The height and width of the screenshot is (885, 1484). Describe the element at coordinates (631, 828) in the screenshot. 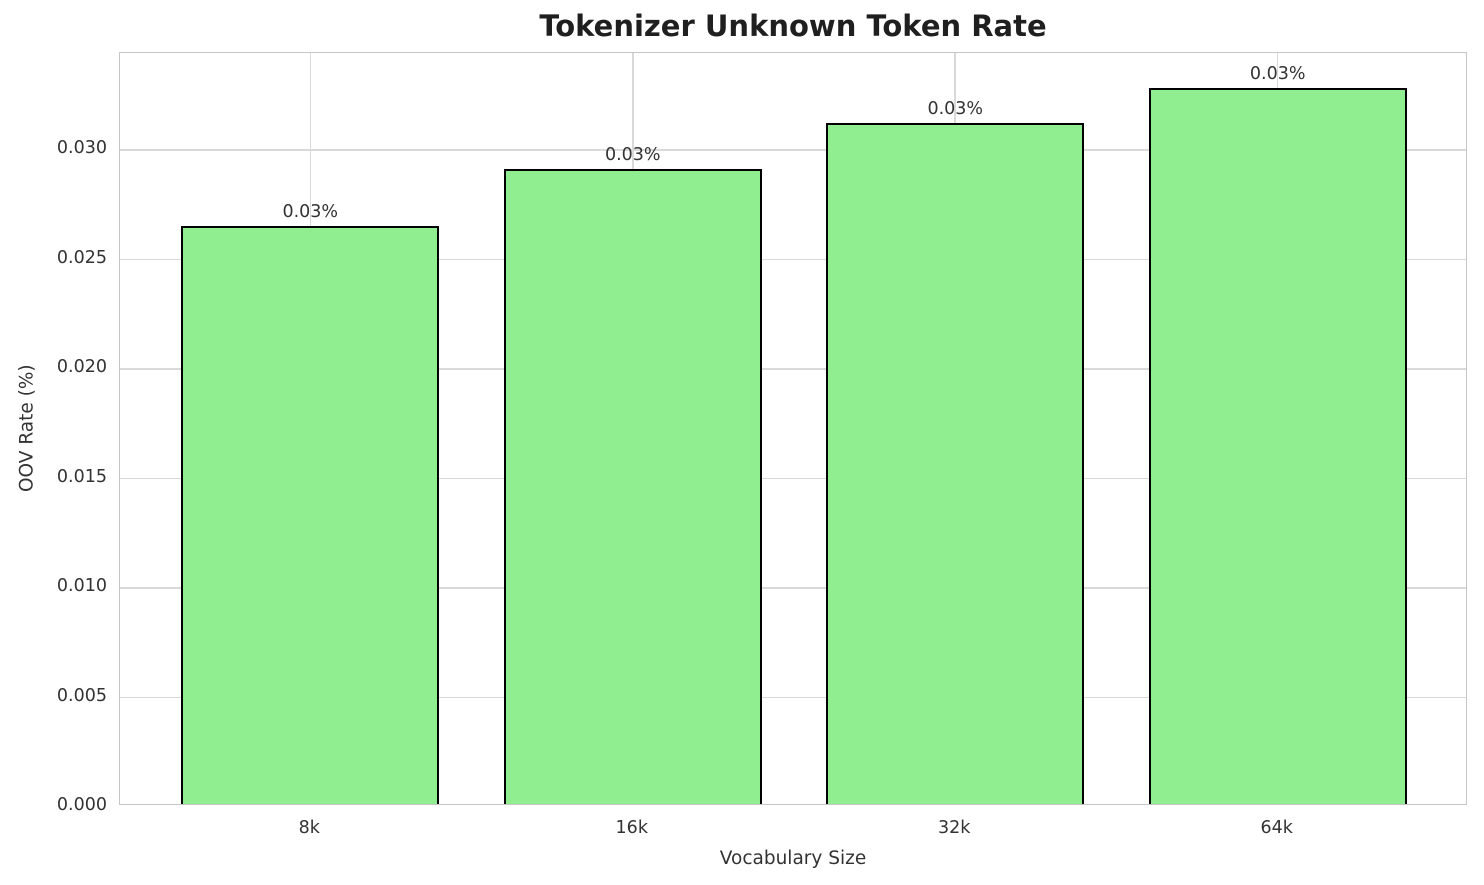

I see `x-tick-label: 16k` at that location.